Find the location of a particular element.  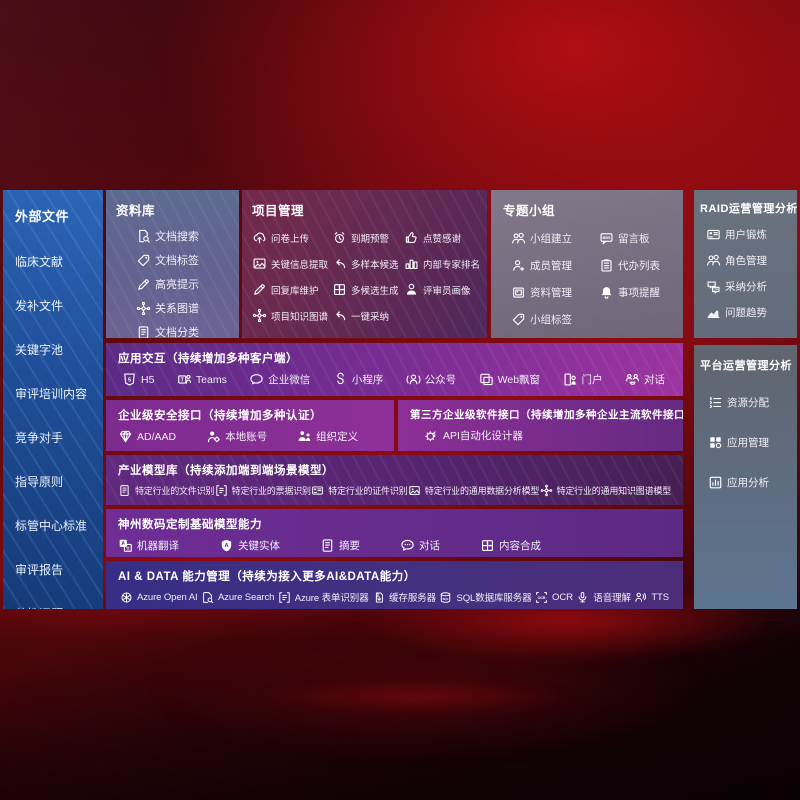

item-label: 回复库维护 is located at coordinates (295, 291).